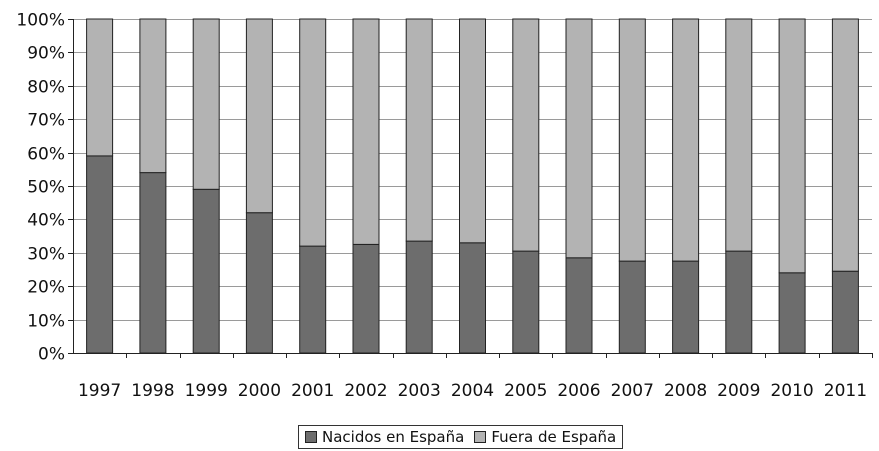 The height and width of the screenshot is (451, 879). Describe the element at coordinates (632, 391) in the screenshot. I see `x-tick-label: 2007` at that location.